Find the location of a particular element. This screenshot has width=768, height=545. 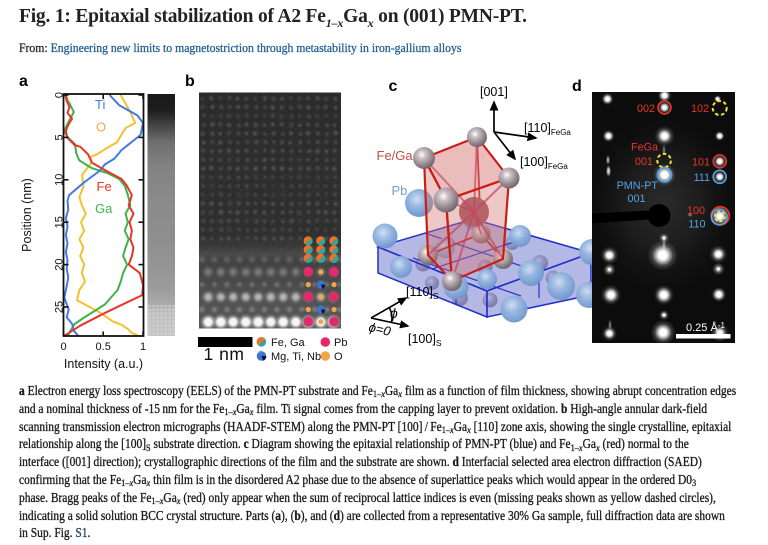

svg-text: Fe, Ga is located at coordinates (288, 343).